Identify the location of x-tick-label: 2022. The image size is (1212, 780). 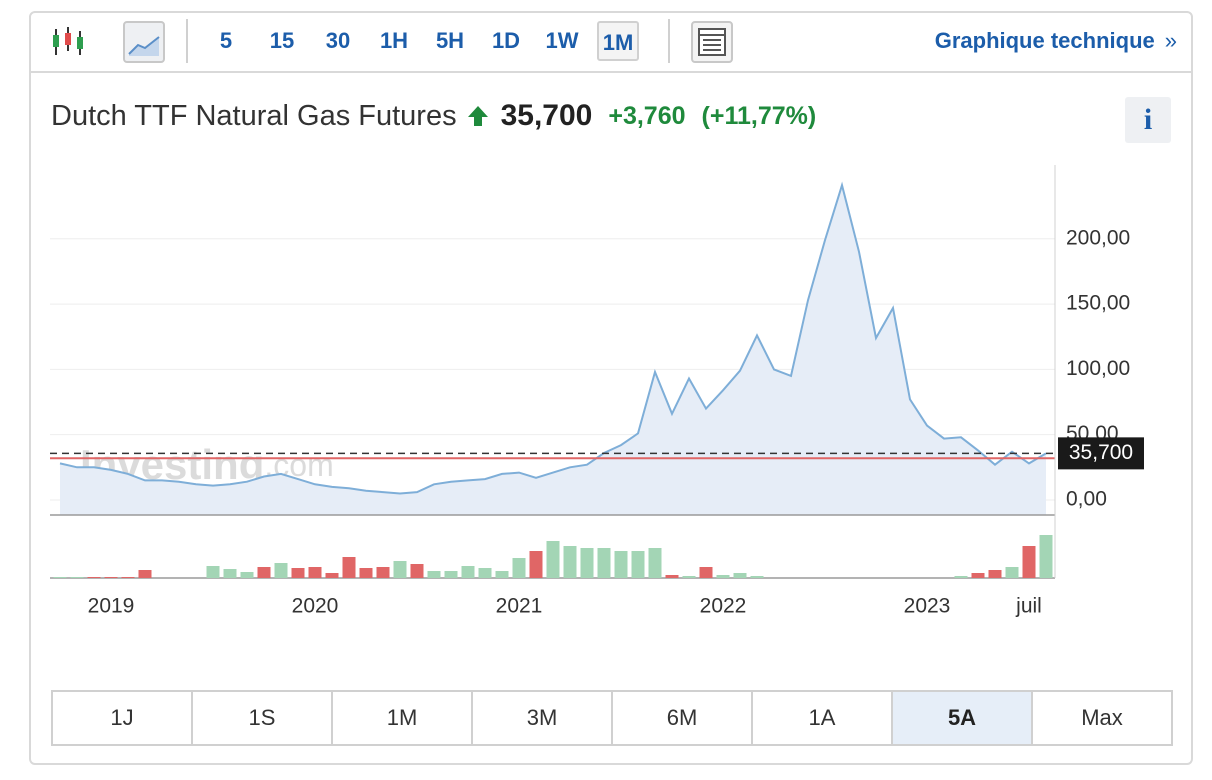
(723, 606).